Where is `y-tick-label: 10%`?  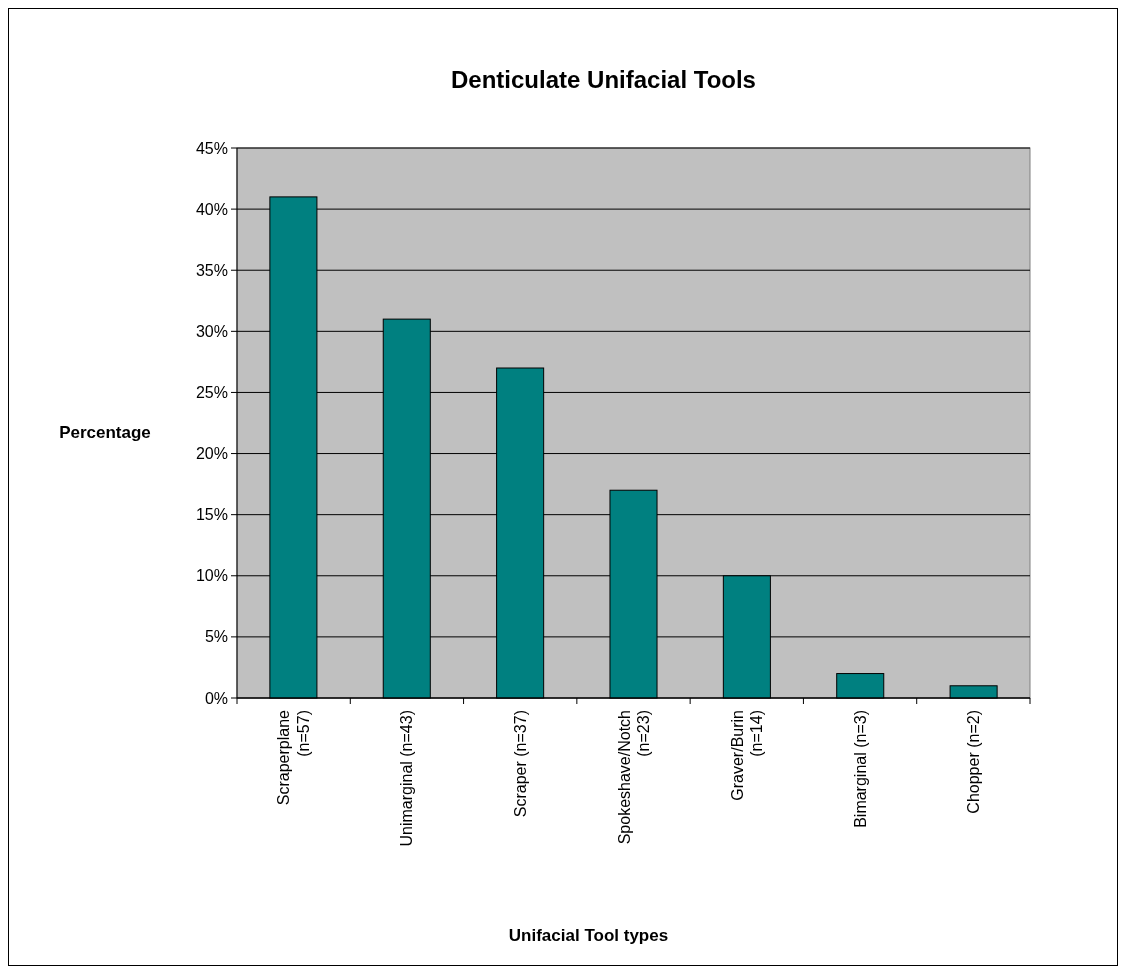 y-tick-label: 10% is located at coordinates (211, 576).